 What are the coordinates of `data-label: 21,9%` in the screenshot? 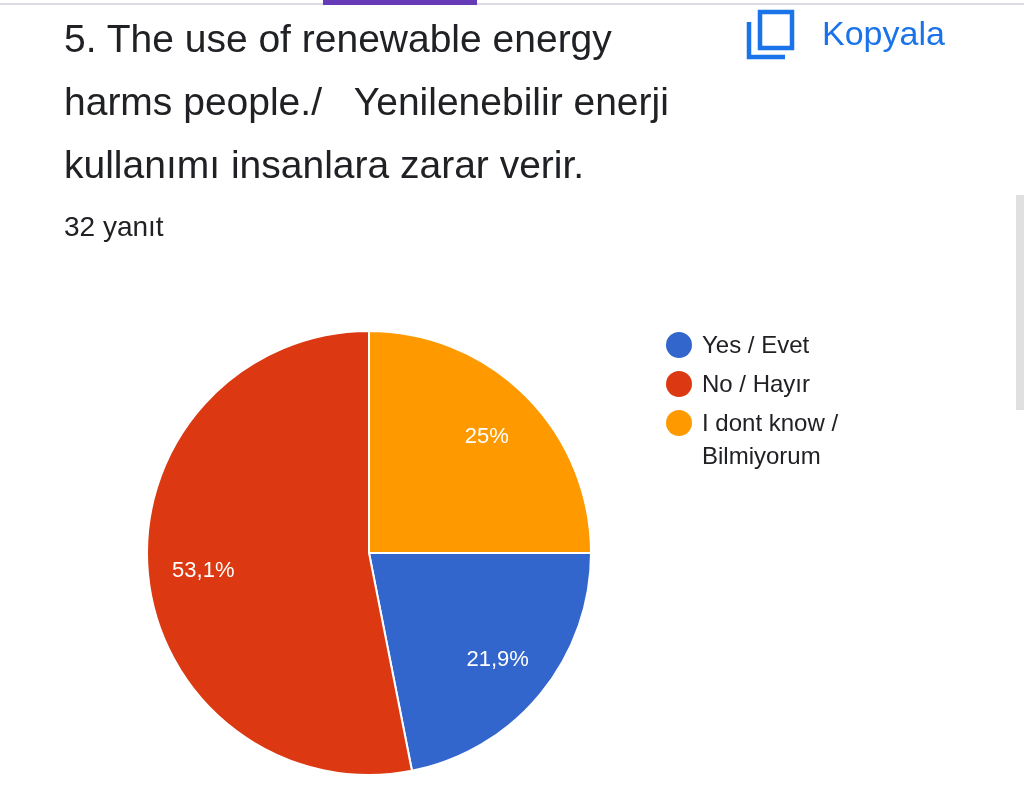 It's located at (497, 659).